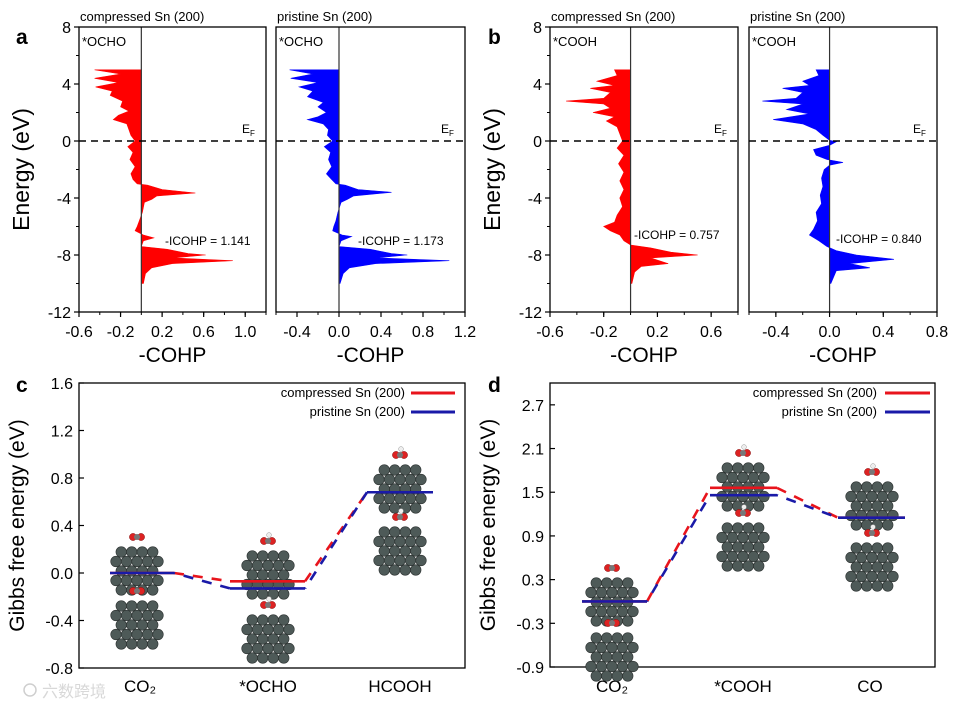  What do you see at coordinates (533, 450) in the screenshot?
I see `y-tick-label: 2.1` at bounding box center [533, 450].